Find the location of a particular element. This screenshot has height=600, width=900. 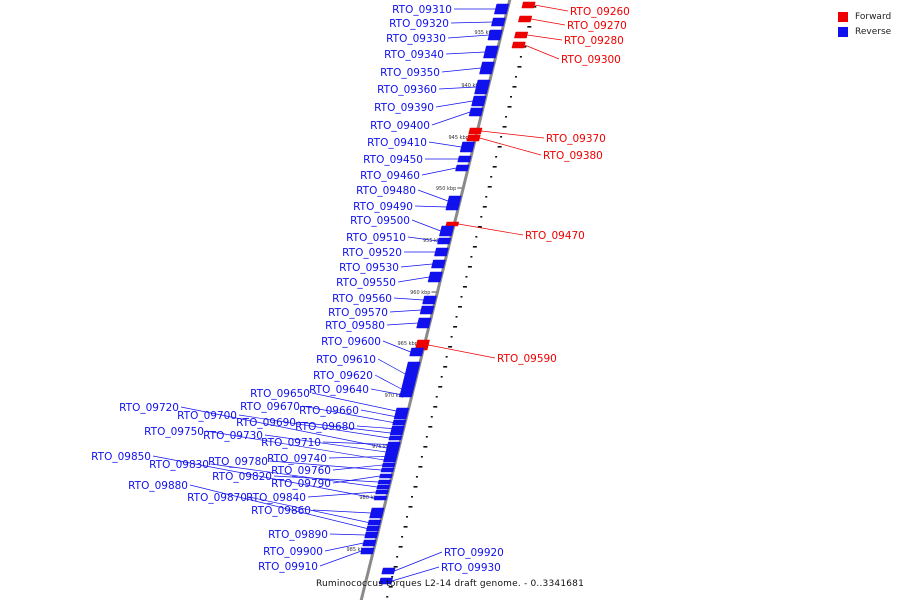

gene-label: RTO_09330 is located at coordinates (416, 39).